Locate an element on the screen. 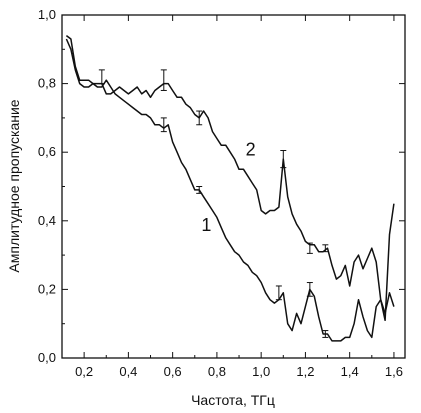 This screenshot has height=413, width=421. y-tick-label: 1,0 is located at coordinates (47, 14).